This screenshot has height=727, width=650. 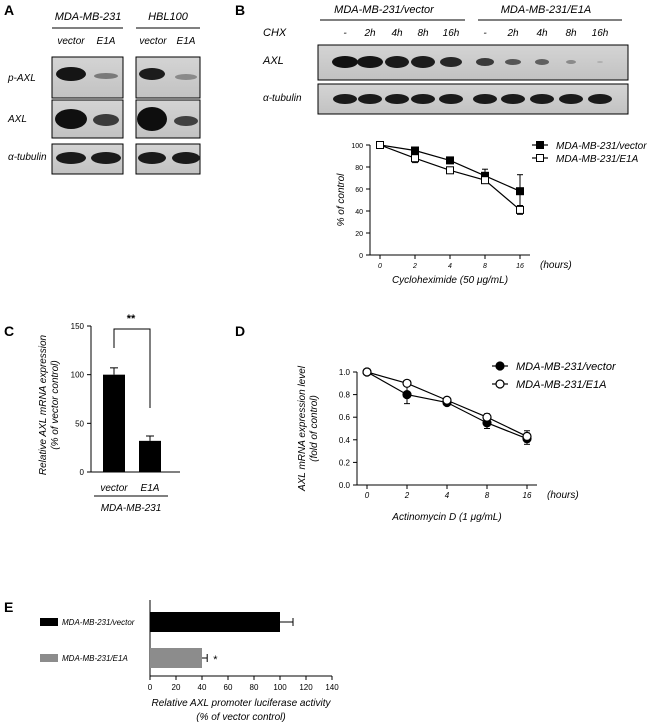 I want to click on legend-label: MDA-MB-231/E1A, so click(x=561, y=385).